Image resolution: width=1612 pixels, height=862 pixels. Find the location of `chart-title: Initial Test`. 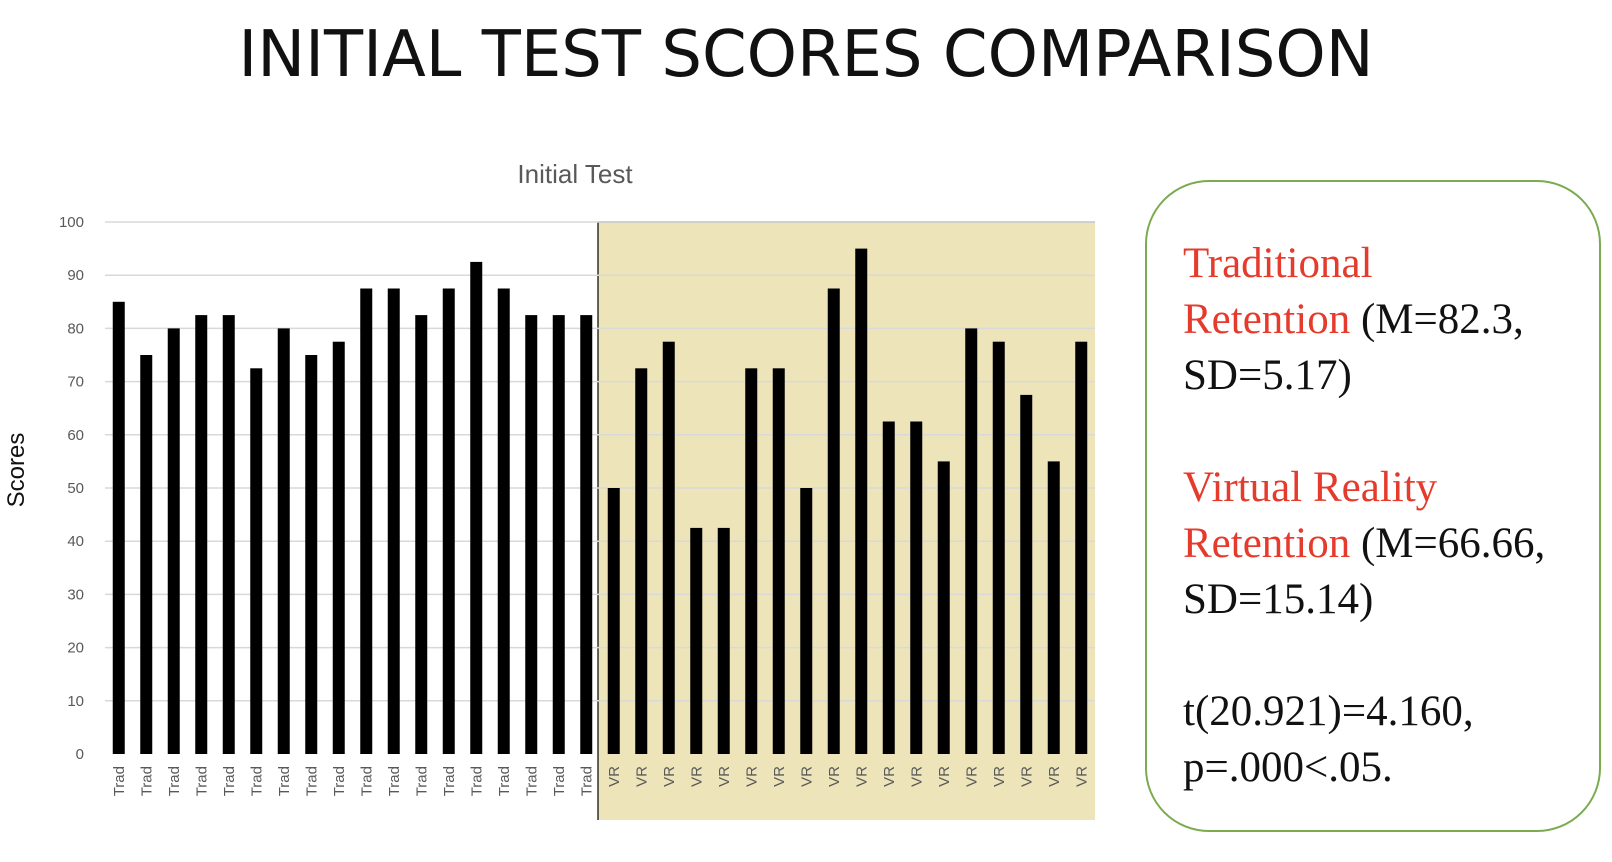

chart-title: Initial Test is located at coordinates (575, 174).